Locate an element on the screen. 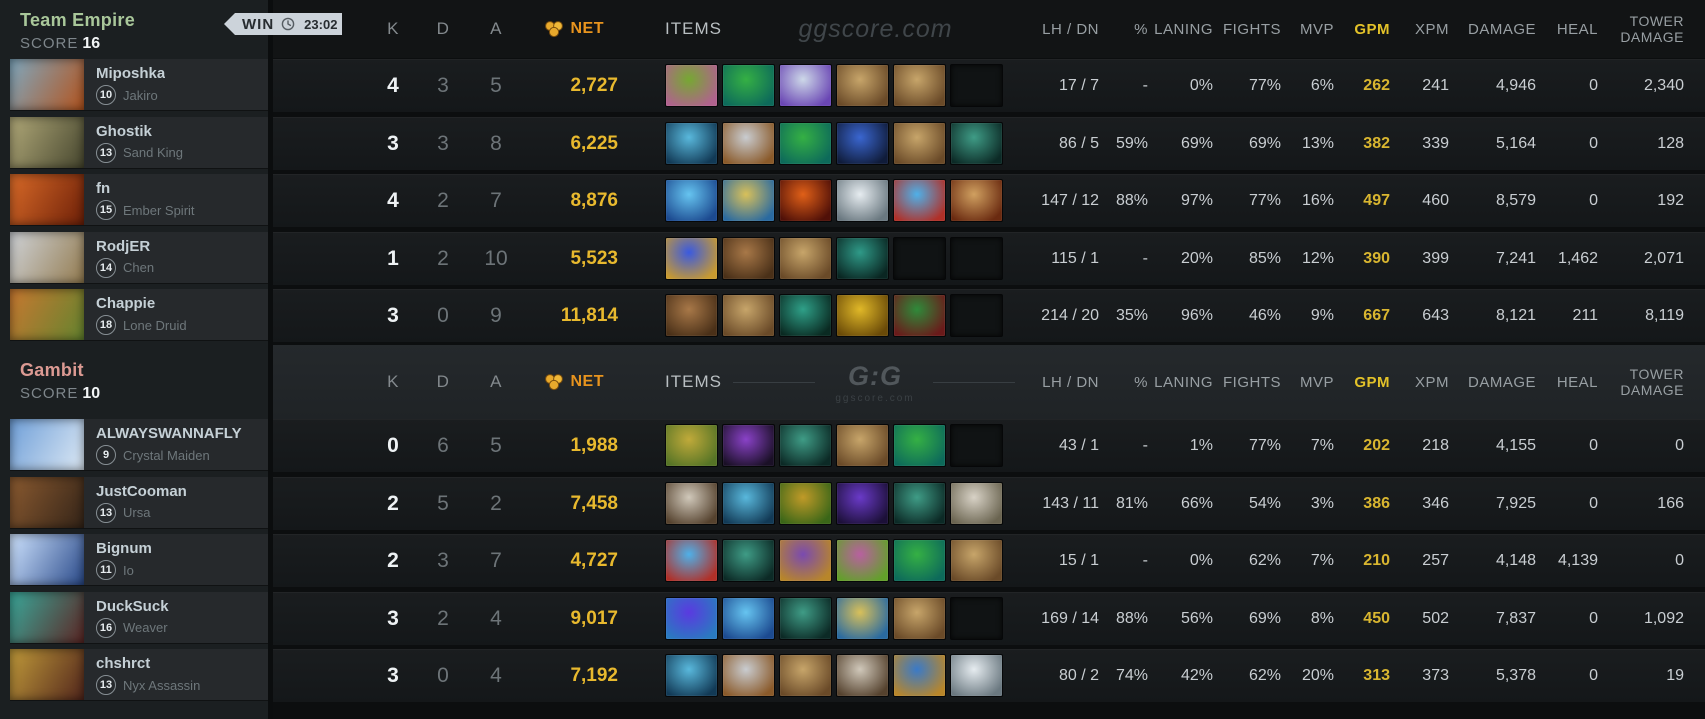 This screenshot has width=1705, height=719. fights-value: 85% is located at coordinates (1264, 258).